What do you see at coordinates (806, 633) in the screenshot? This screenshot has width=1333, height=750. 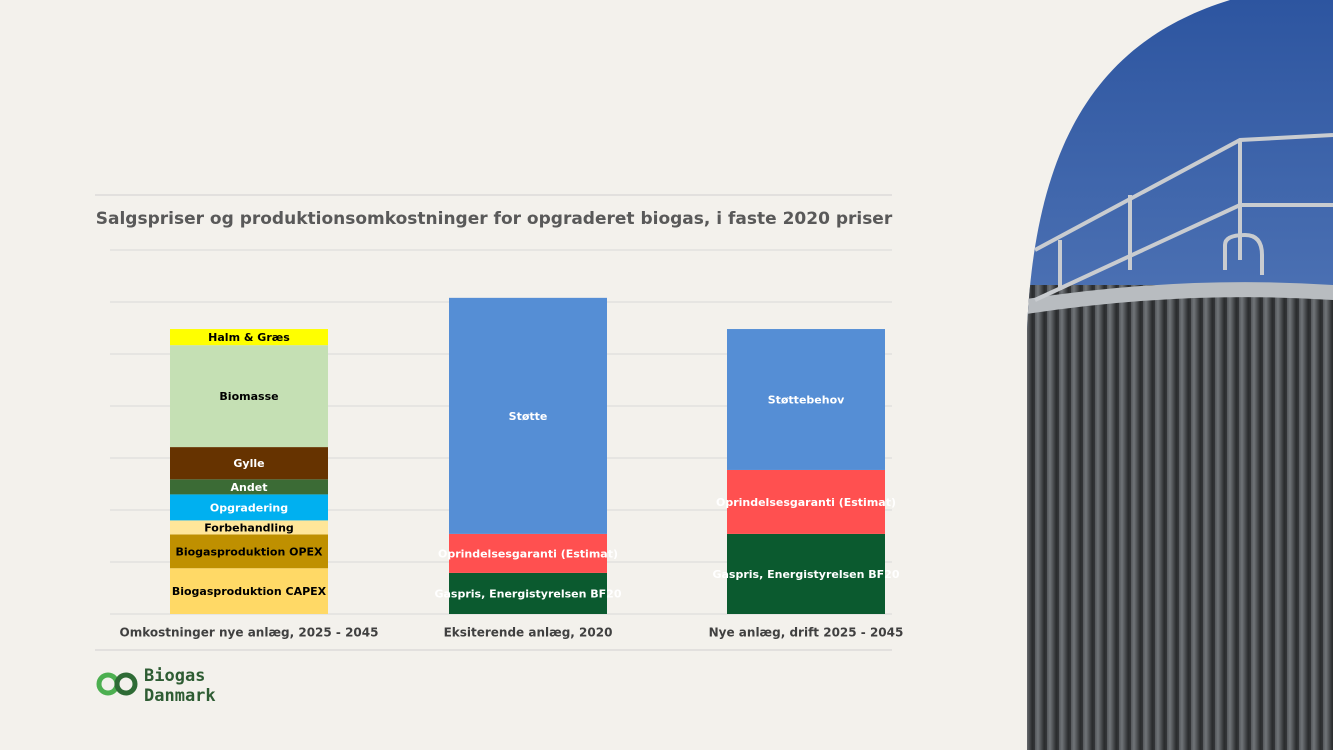 I see `x-tick-label: Nye anlæg, drift 2025 - 2045` at bounding box center [806, 633].